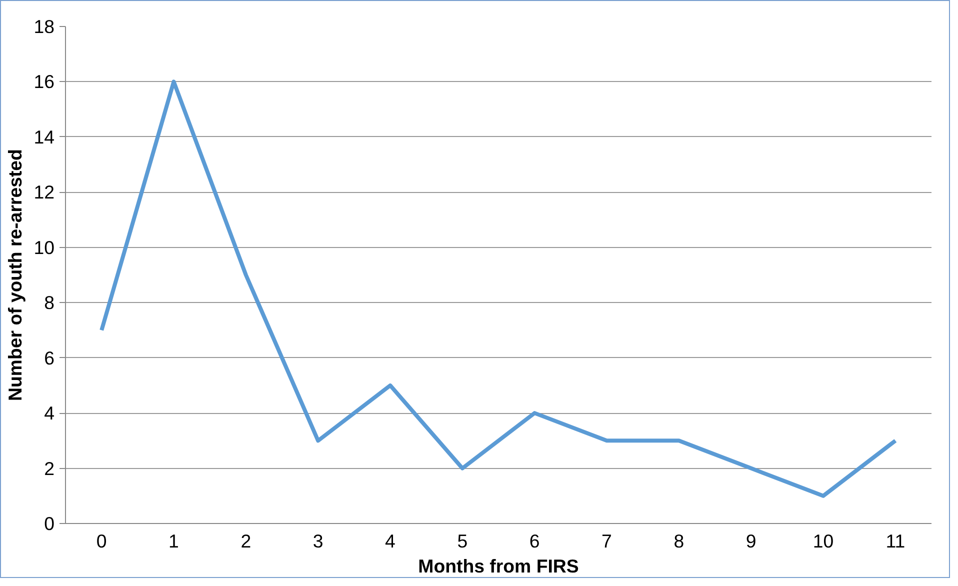 This screenshot has height=586, width=958. What do you see at coordinates (246, 541) in the screenshot?
I see `x-tick-label: 2` at bounding box center [246, 541].